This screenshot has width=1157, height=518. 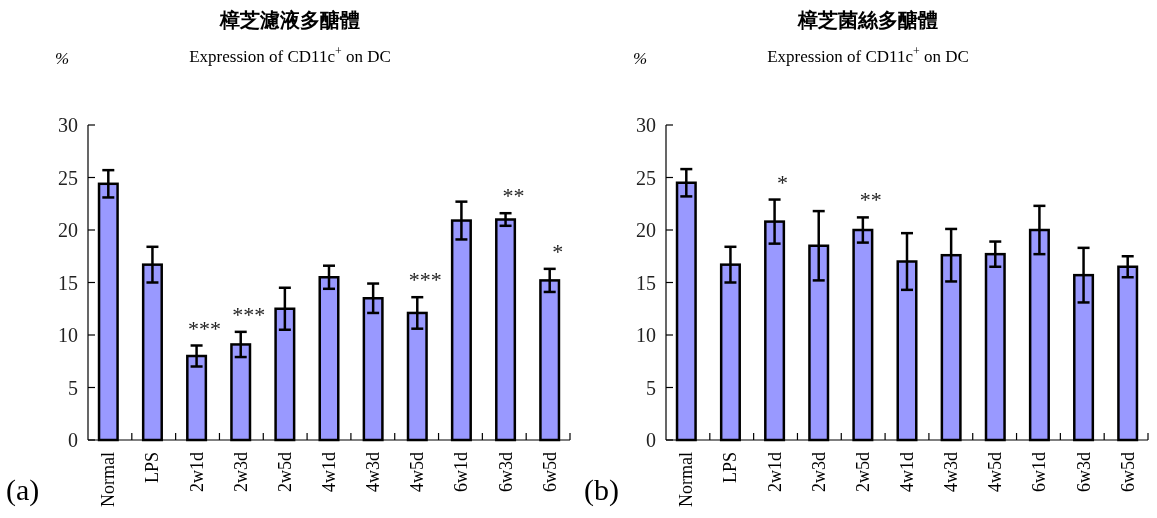 What do you see at coordinates (289, 20) in the screenshot?
I see `chart-title: 樟芝濾液多醣體` at bounding box center [289, 20].